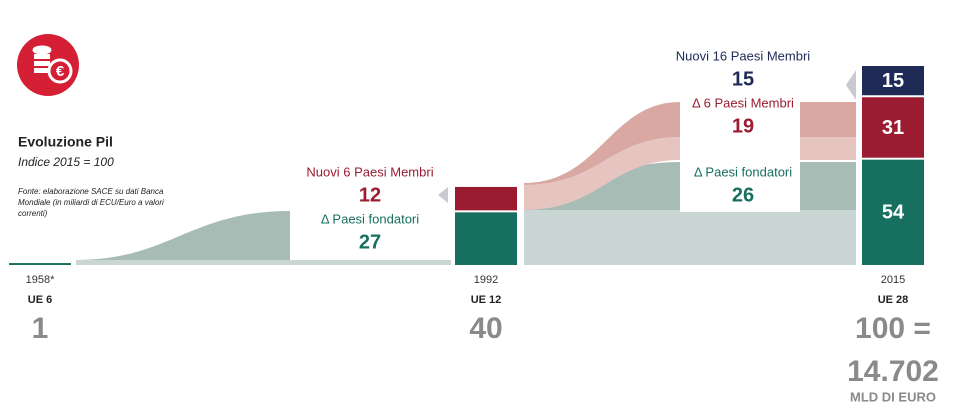 The image size is (958, 413). I want to click on group: UE 12, so click(486, 300).